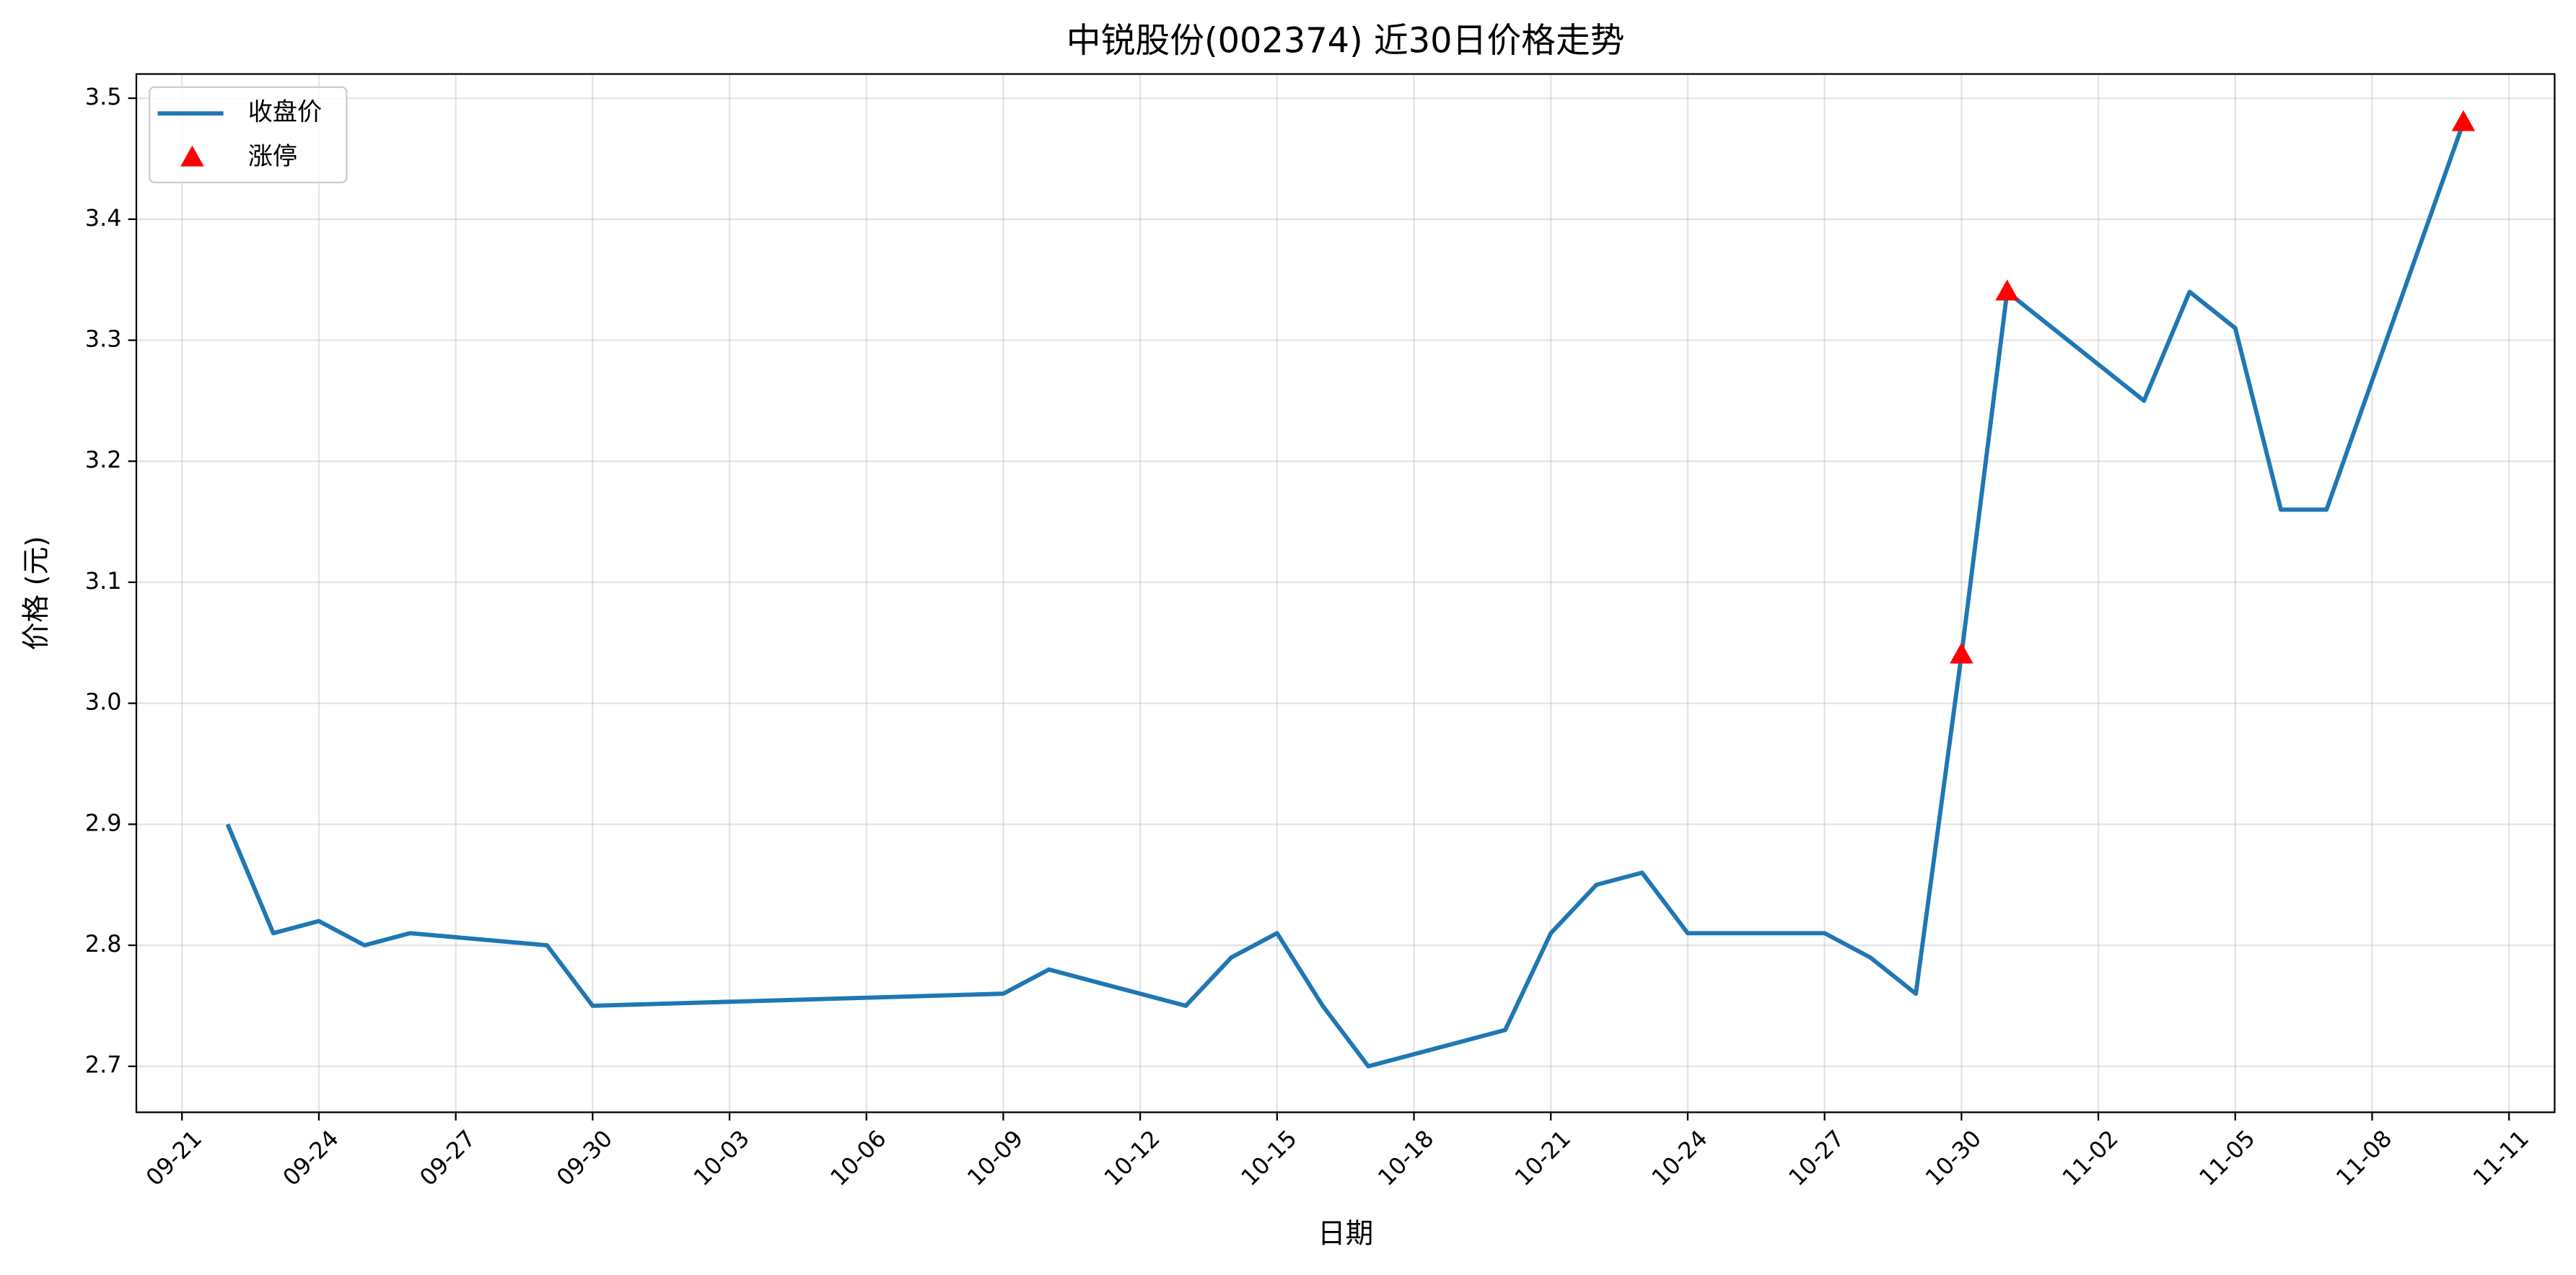  Describe the element at coordinates (103, 823) in the screenshot. I see `y-tick-label: 2.9` at that location.